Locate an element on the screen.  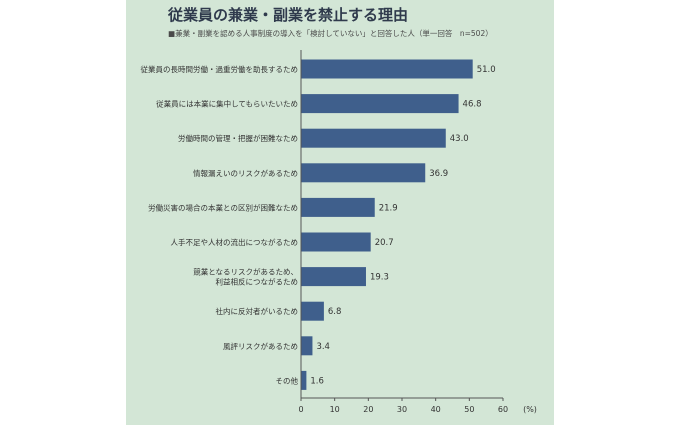
value-label: 46.8 is located at coordinates (472, 105).